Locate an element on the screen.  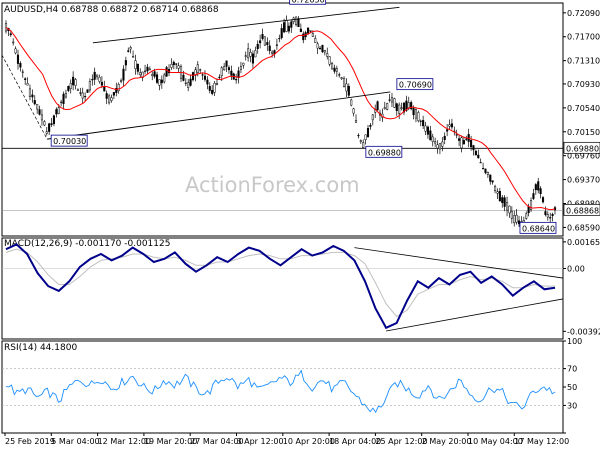
macd-chart-title: MACD(12,26,9) -0.001170 -0.001125 is located at coordinates (87, 244).